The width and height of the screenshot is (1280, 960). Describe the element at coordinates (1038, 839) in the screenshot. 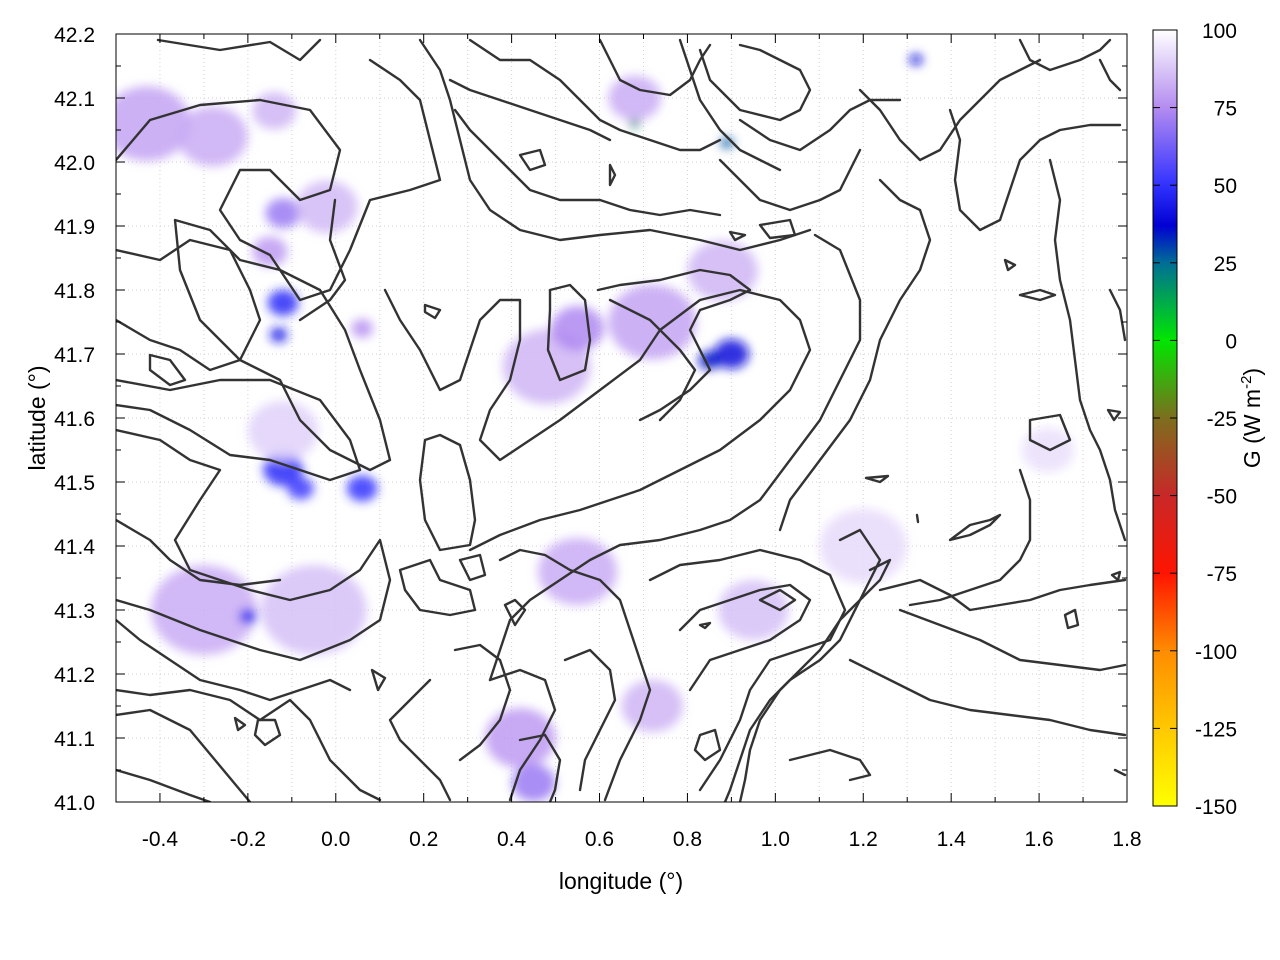

I see `x-tick-label: 1.6` at that location.